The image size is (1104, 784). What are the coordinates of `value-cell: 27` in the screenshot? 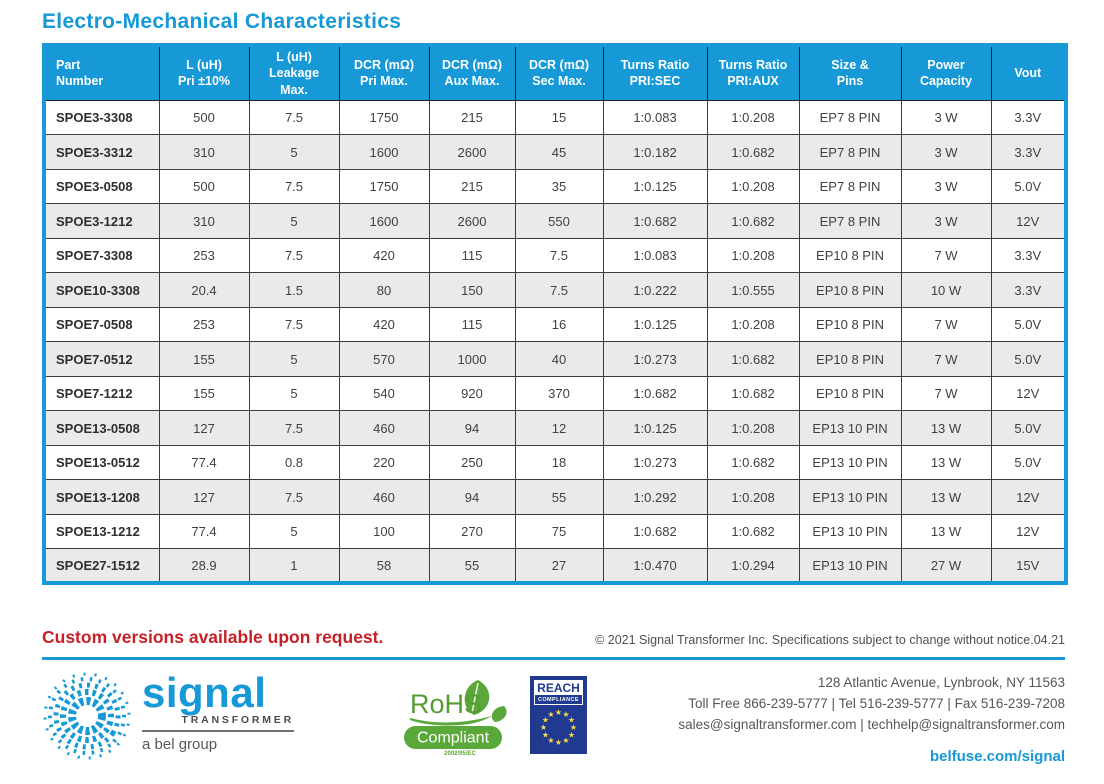 It's located at (559, 566).